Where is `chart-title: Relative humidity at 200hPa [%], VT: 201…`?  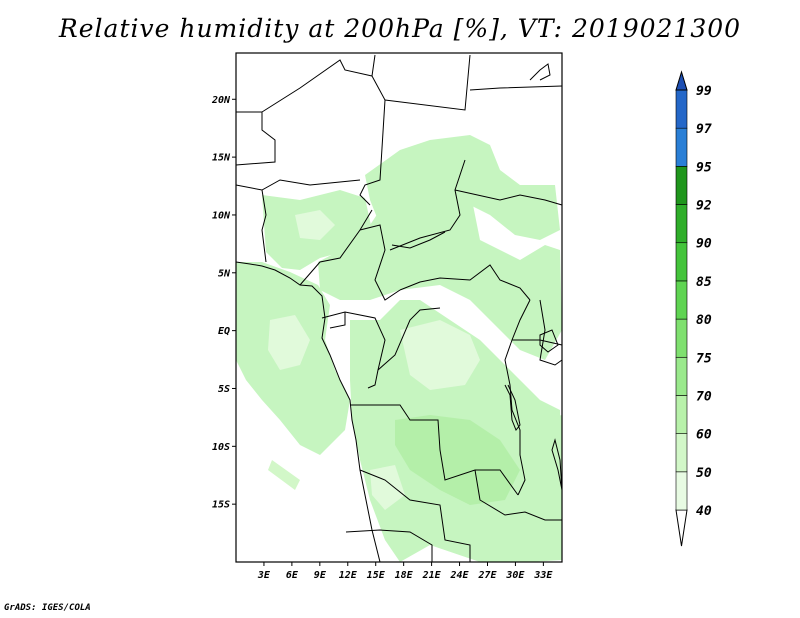 chart-title: Relative humidity at 200hPa [%], VT: 201… is located at coordinates (400, 28).